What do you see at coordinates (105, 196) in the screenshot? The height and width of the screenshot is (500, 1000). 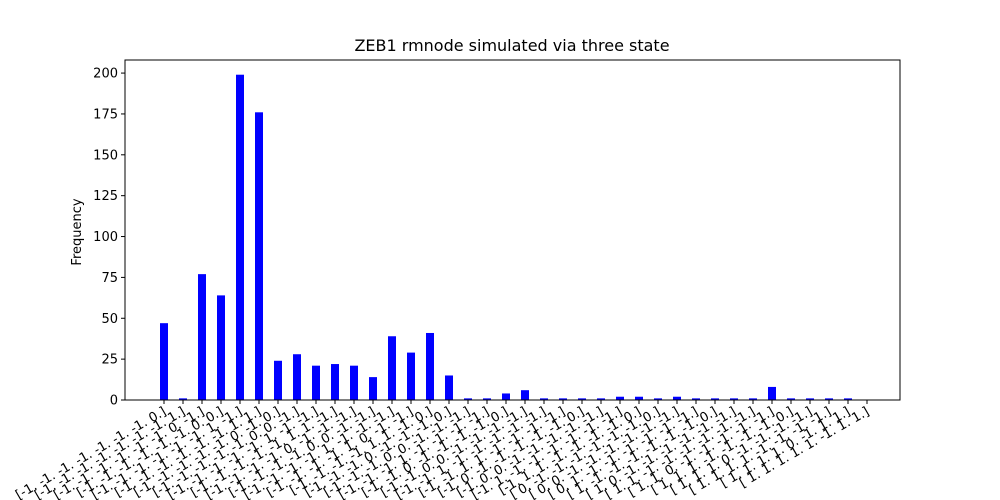 I see `y-tick-label: 125` at bounding box center [105, 196].